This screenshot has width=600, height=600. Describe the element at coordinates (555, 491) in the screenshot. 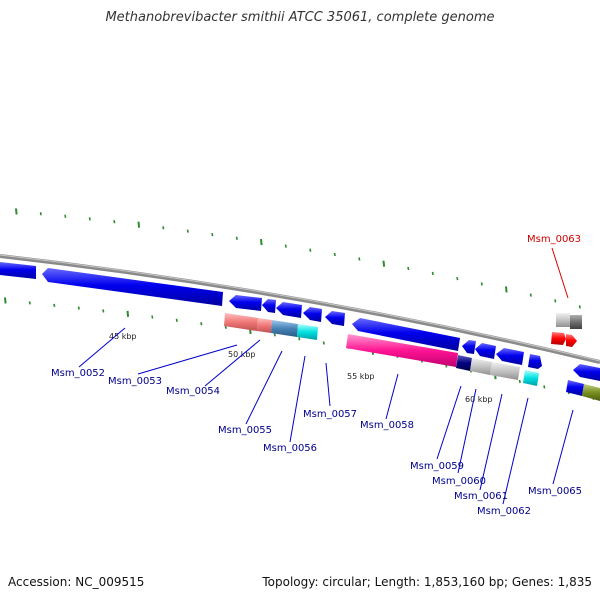

I see `gene-label-msm-0065: Msm_0065` at that location.